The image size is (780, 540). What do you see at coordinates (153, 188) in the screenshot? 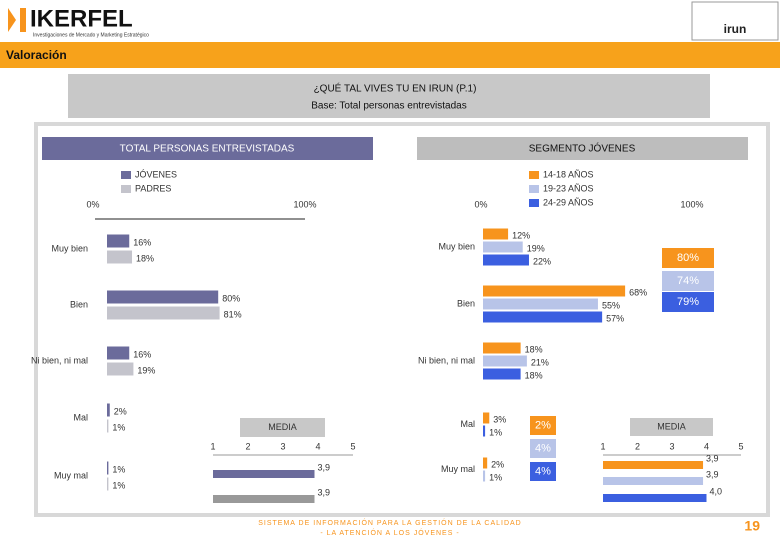
I see `legend-label: PADRES` at bounding box center [153, 188].